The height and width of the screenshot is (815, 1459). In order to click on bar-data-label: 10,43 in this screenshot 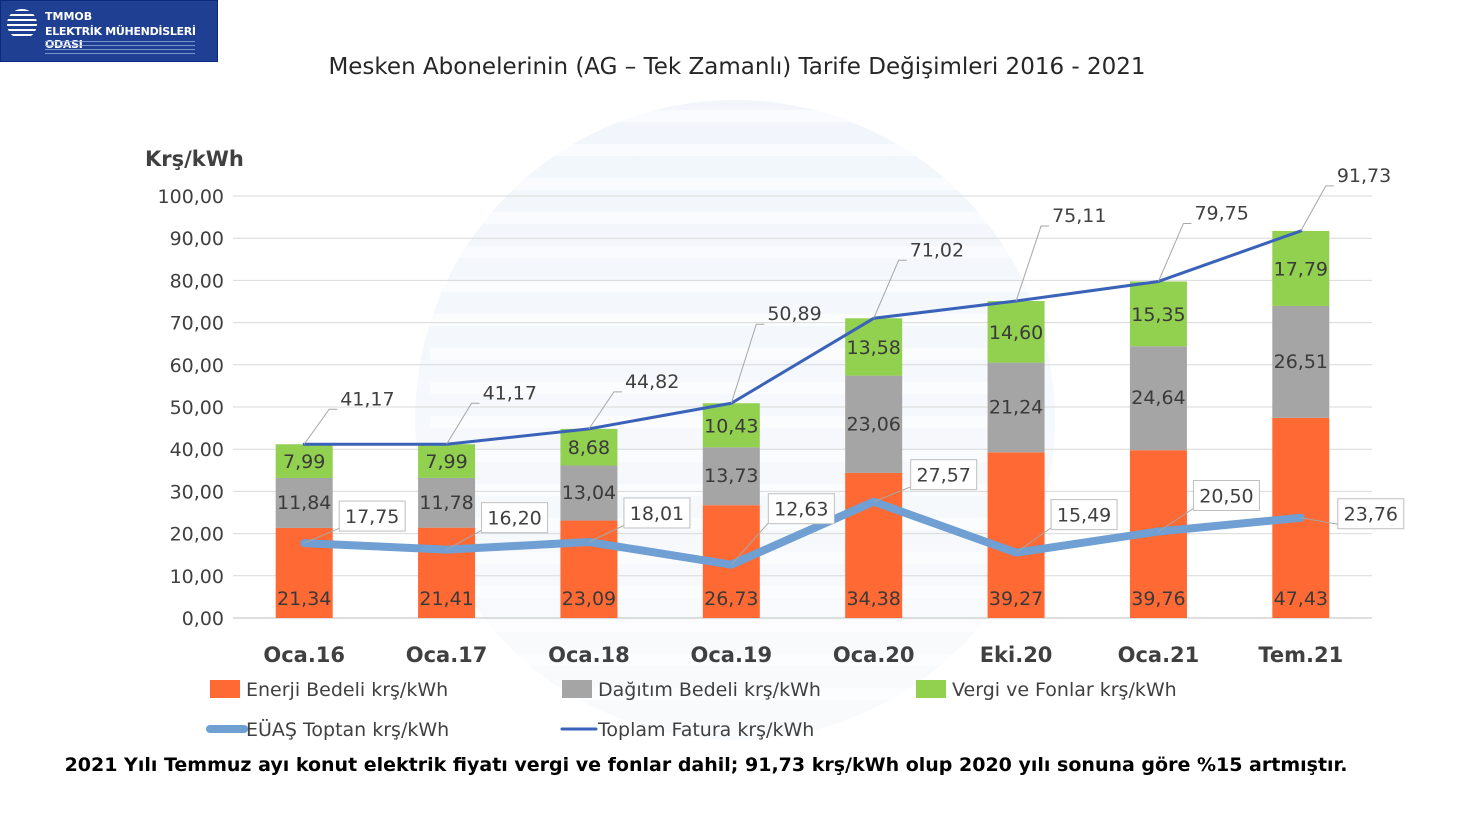, I will do `click(731, 426)`.